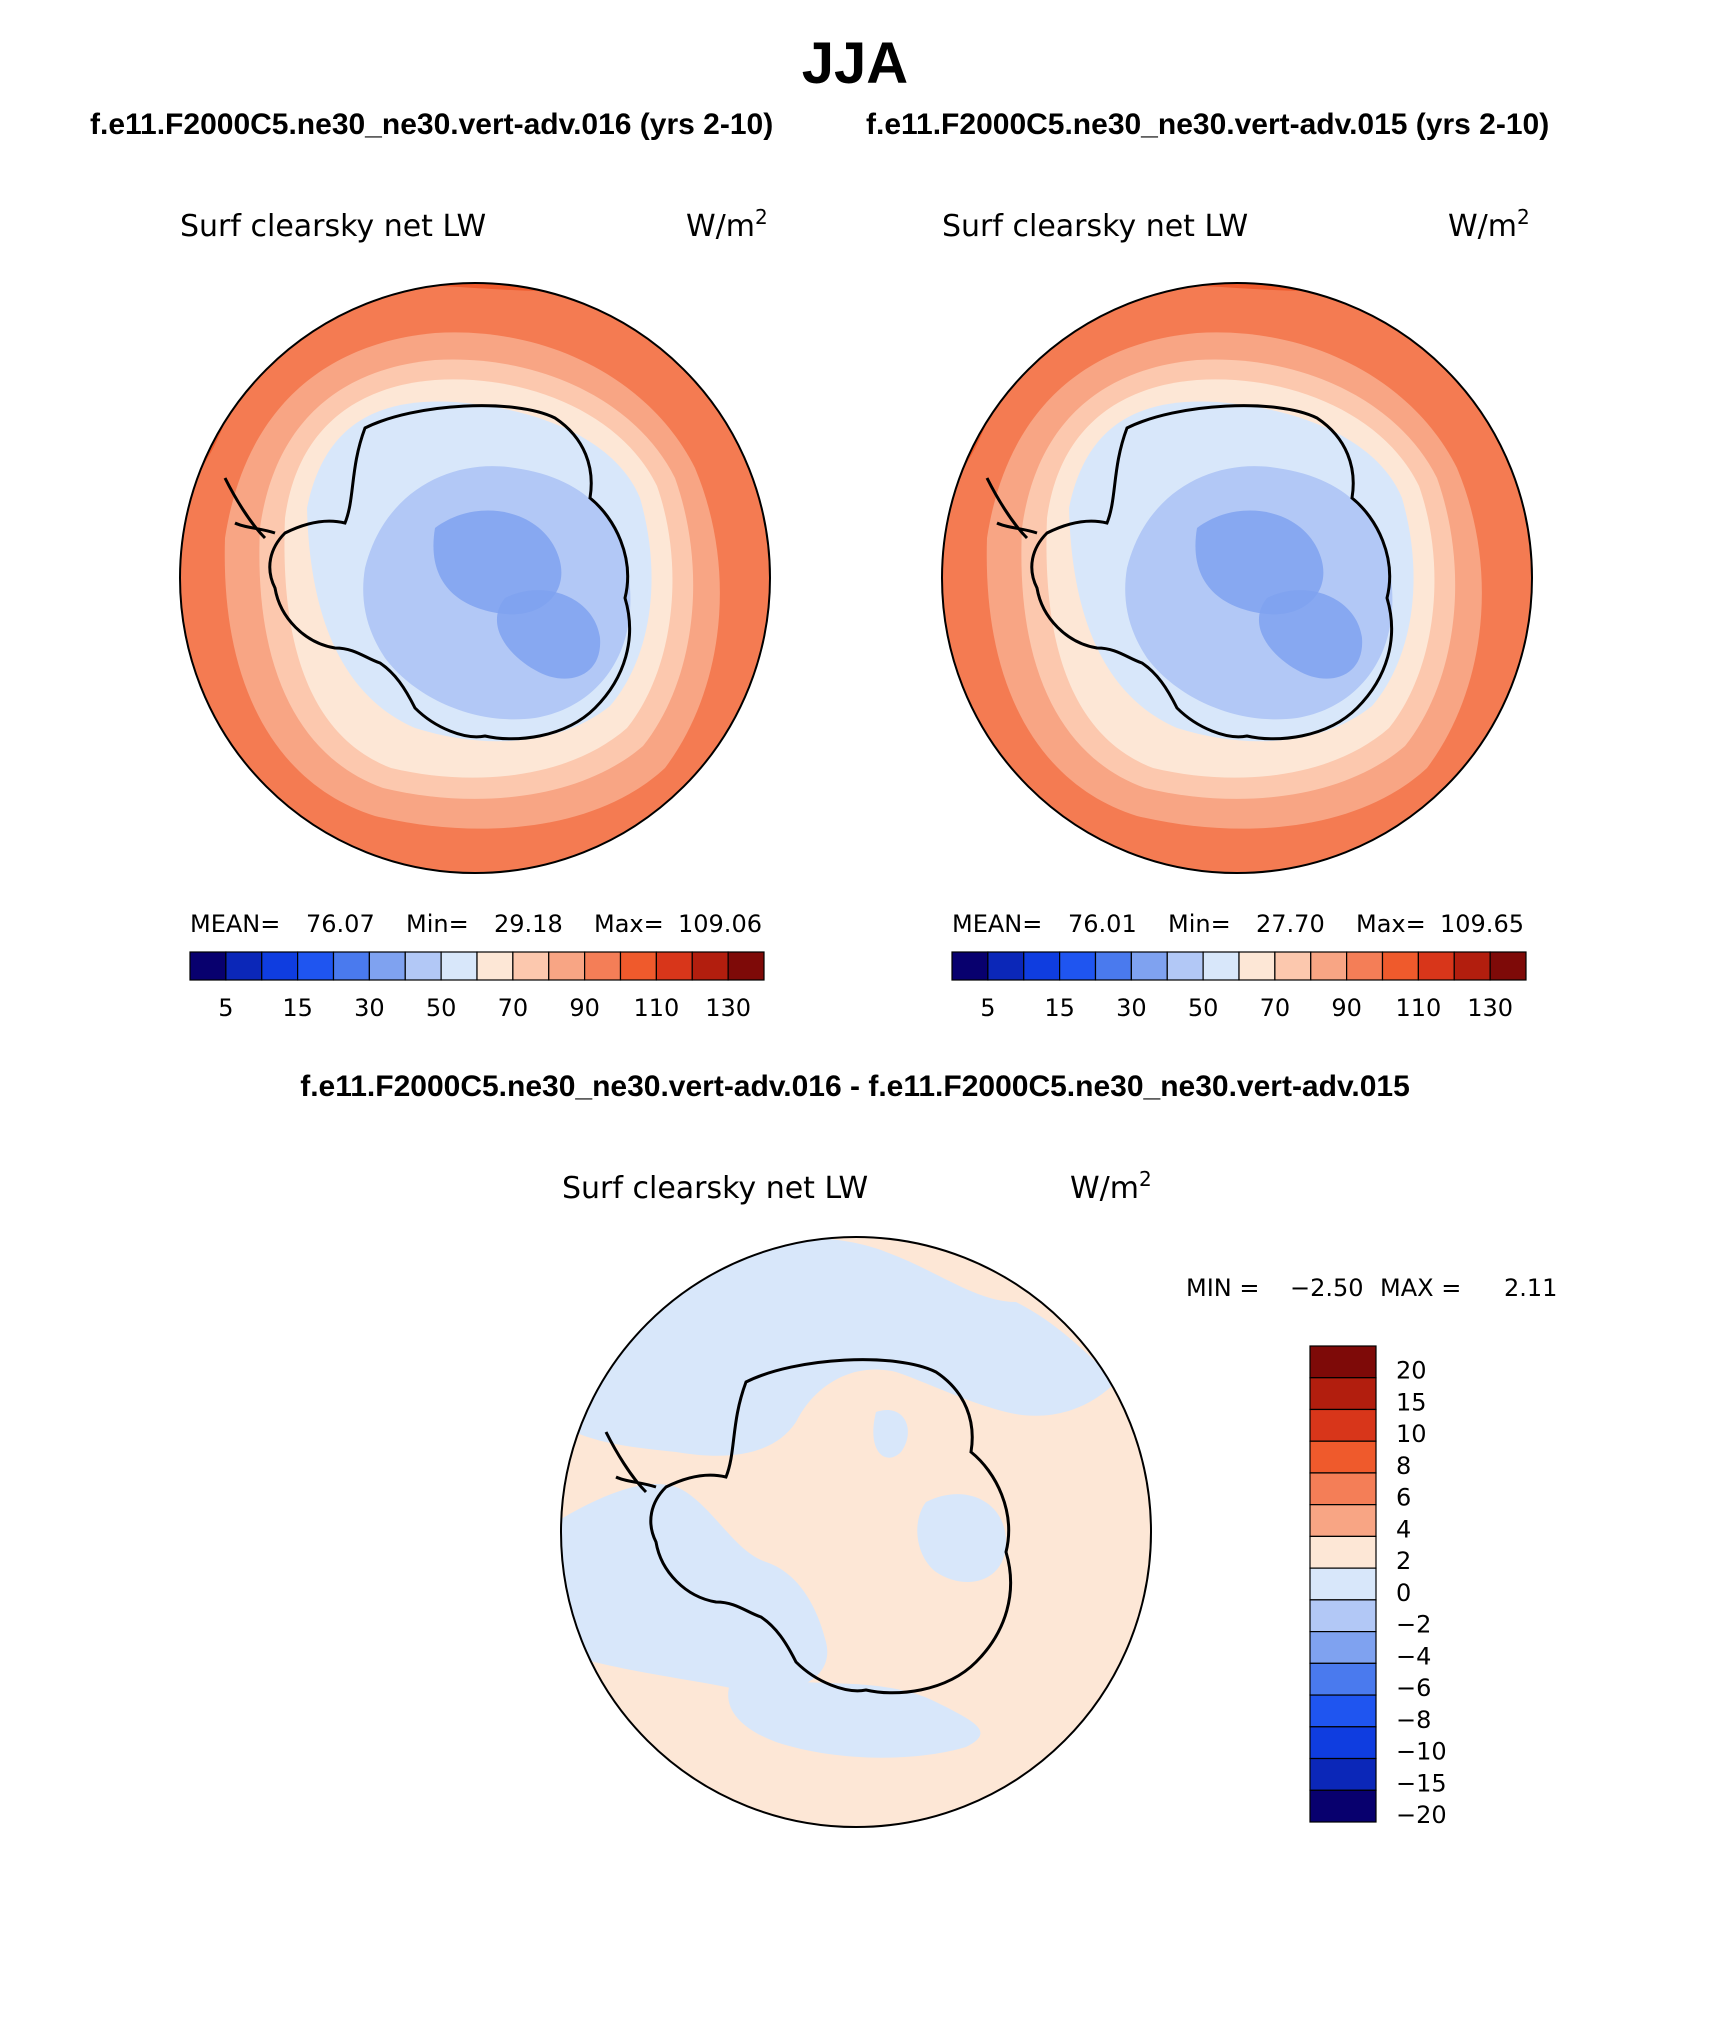 Image resolution: width=1710 pixels, height=2044 pixels. I want to click on panel-left-max-value: 109.06, so click(720, 924).